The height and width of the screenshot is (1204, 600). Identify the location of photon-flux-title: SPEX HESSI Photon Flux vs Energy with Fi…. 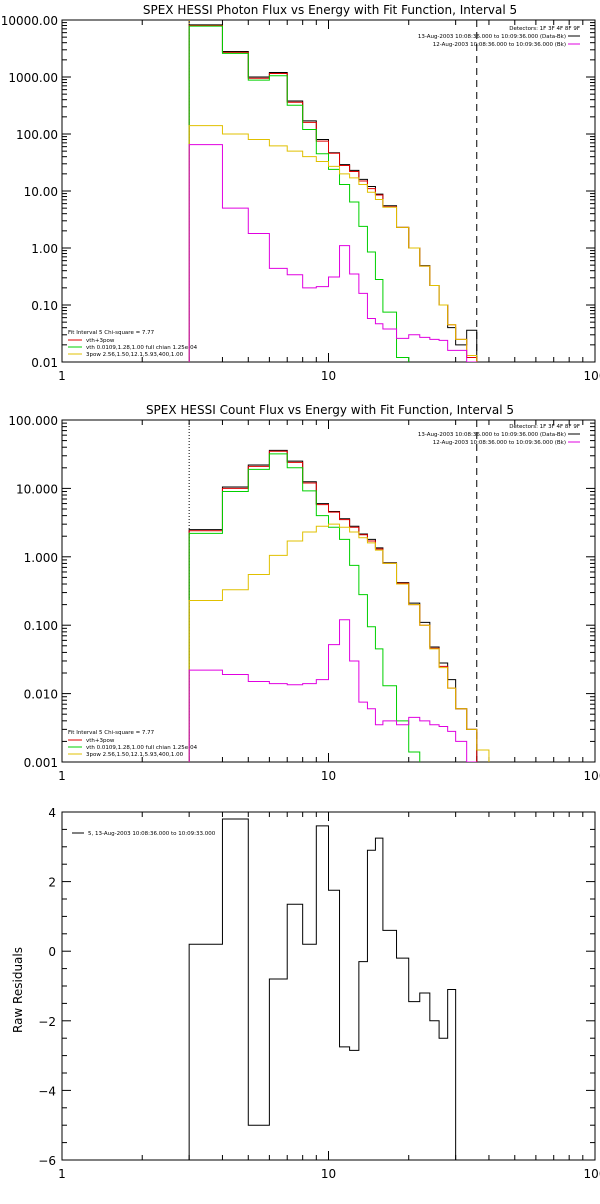
(330, 10).